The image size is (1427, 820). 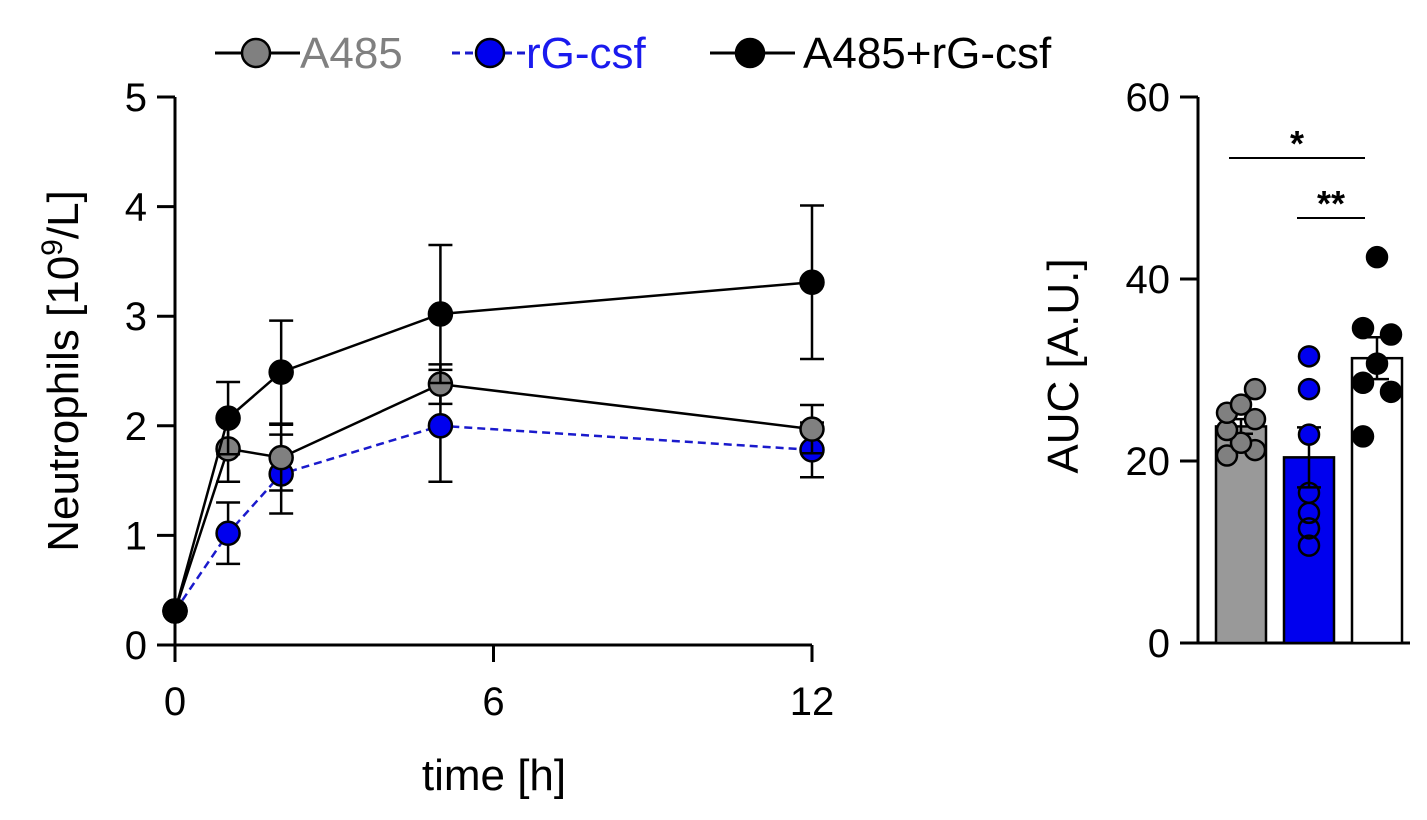 I want to click on line-x-tick-label: 6, so click(x=493, y=702).